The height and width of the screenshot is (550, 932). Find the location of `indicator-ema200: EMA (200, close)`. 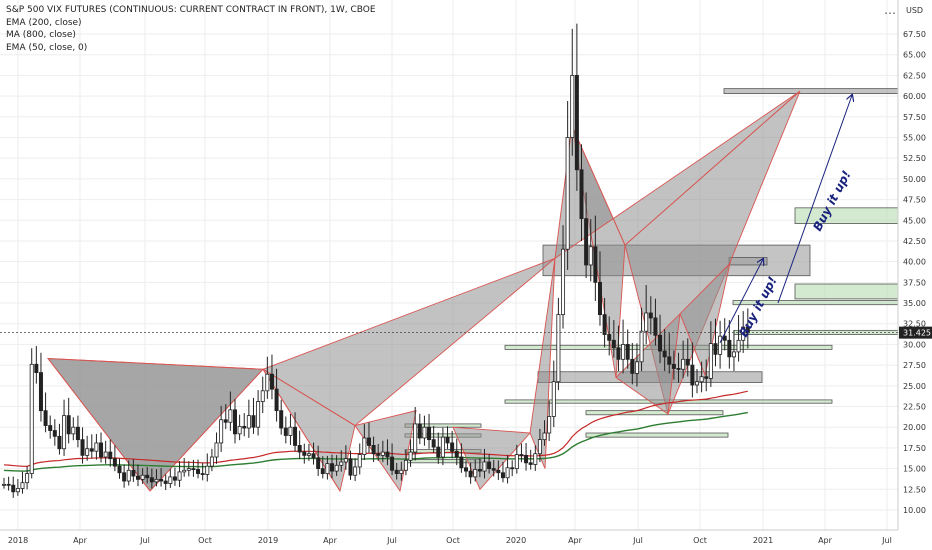

indicator-ema200: EMA (200, close) is located at coordinates (44, 22).